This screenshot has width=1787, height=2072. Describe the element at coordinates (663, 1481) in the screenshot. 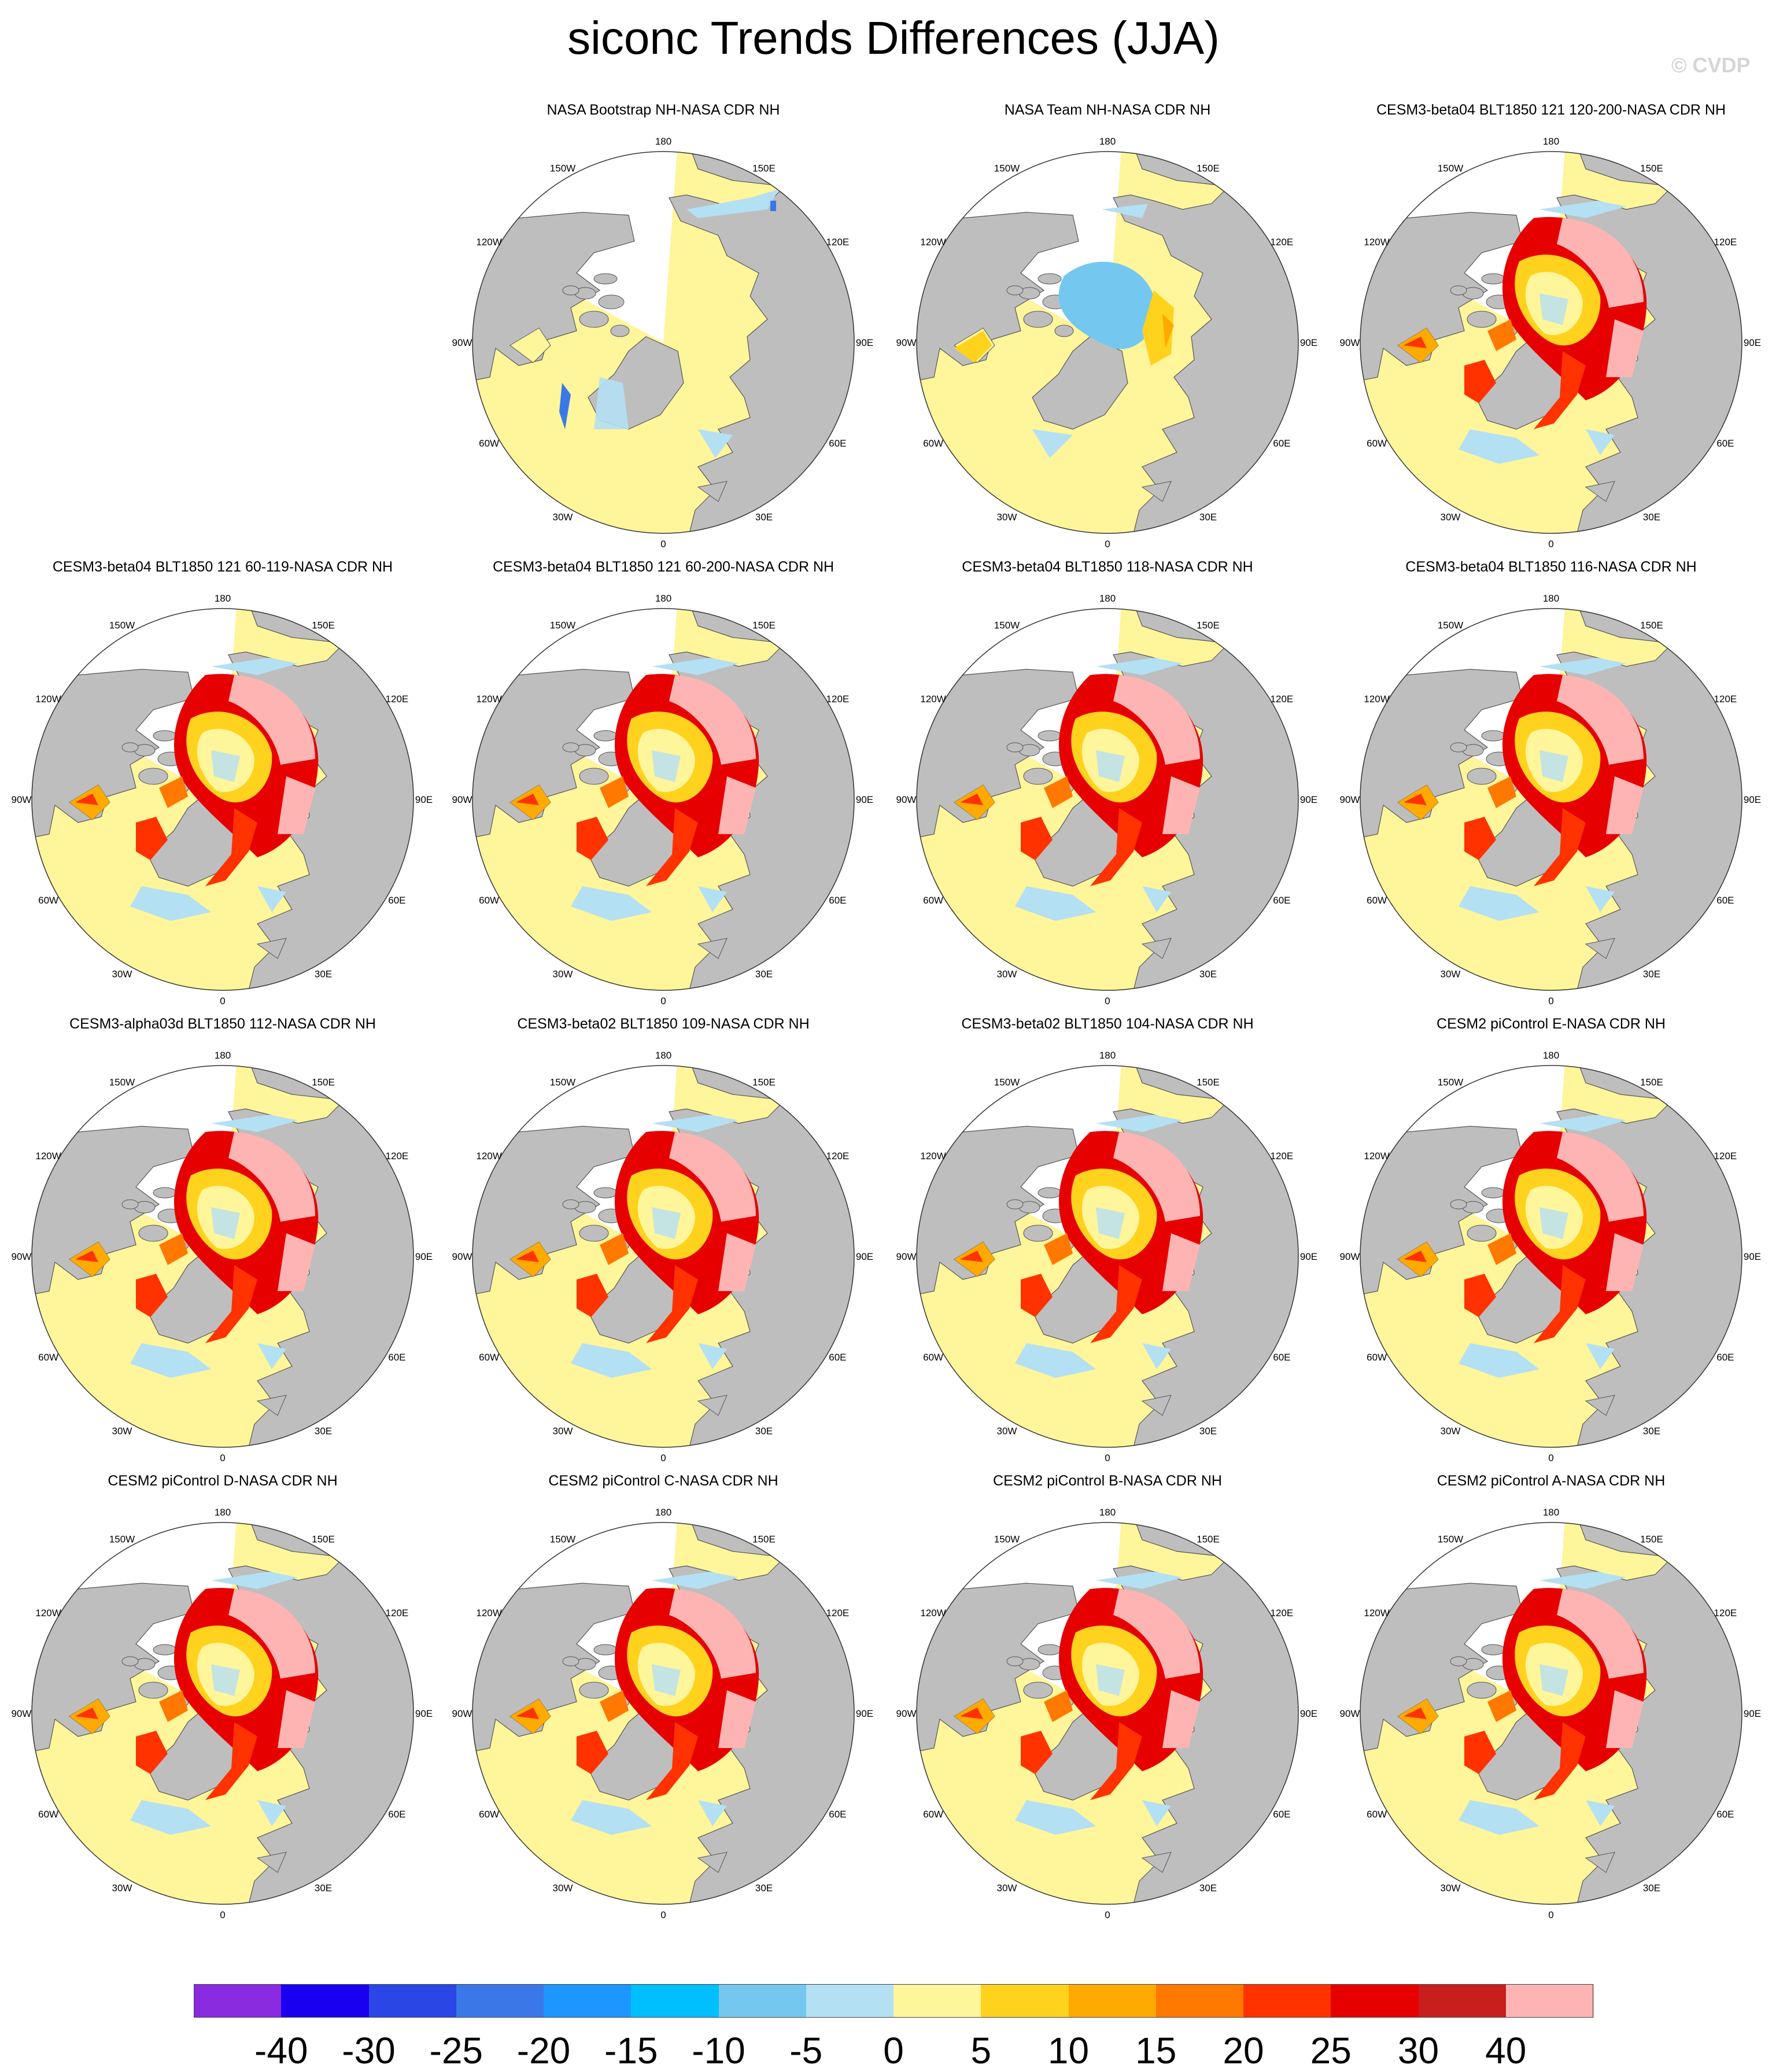

I see `panel-title: CESM2 piControl C-NASA CDR NH` at that location.